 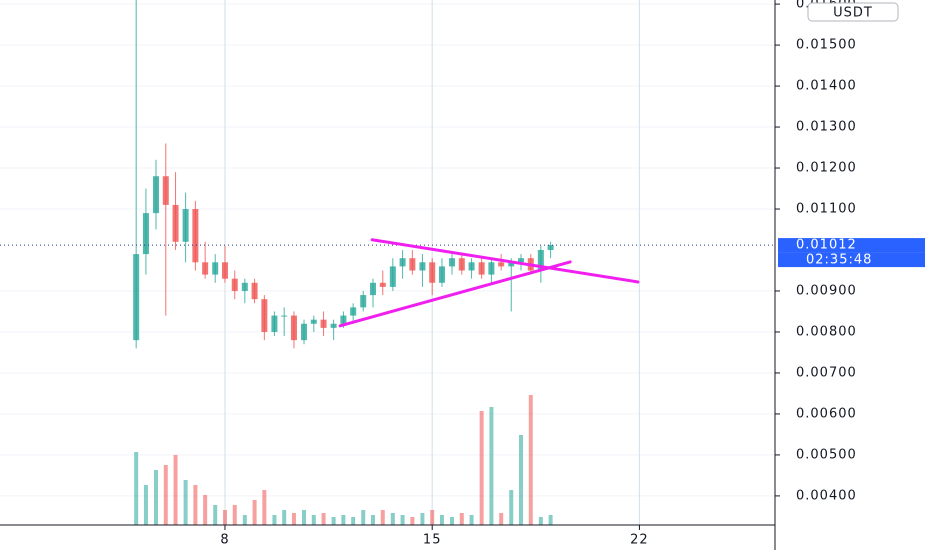 What do you see at coordinates (826, 331) in the screenshot?
I see `y-tick-label: 0.00800` at bounding box center [826, 331].